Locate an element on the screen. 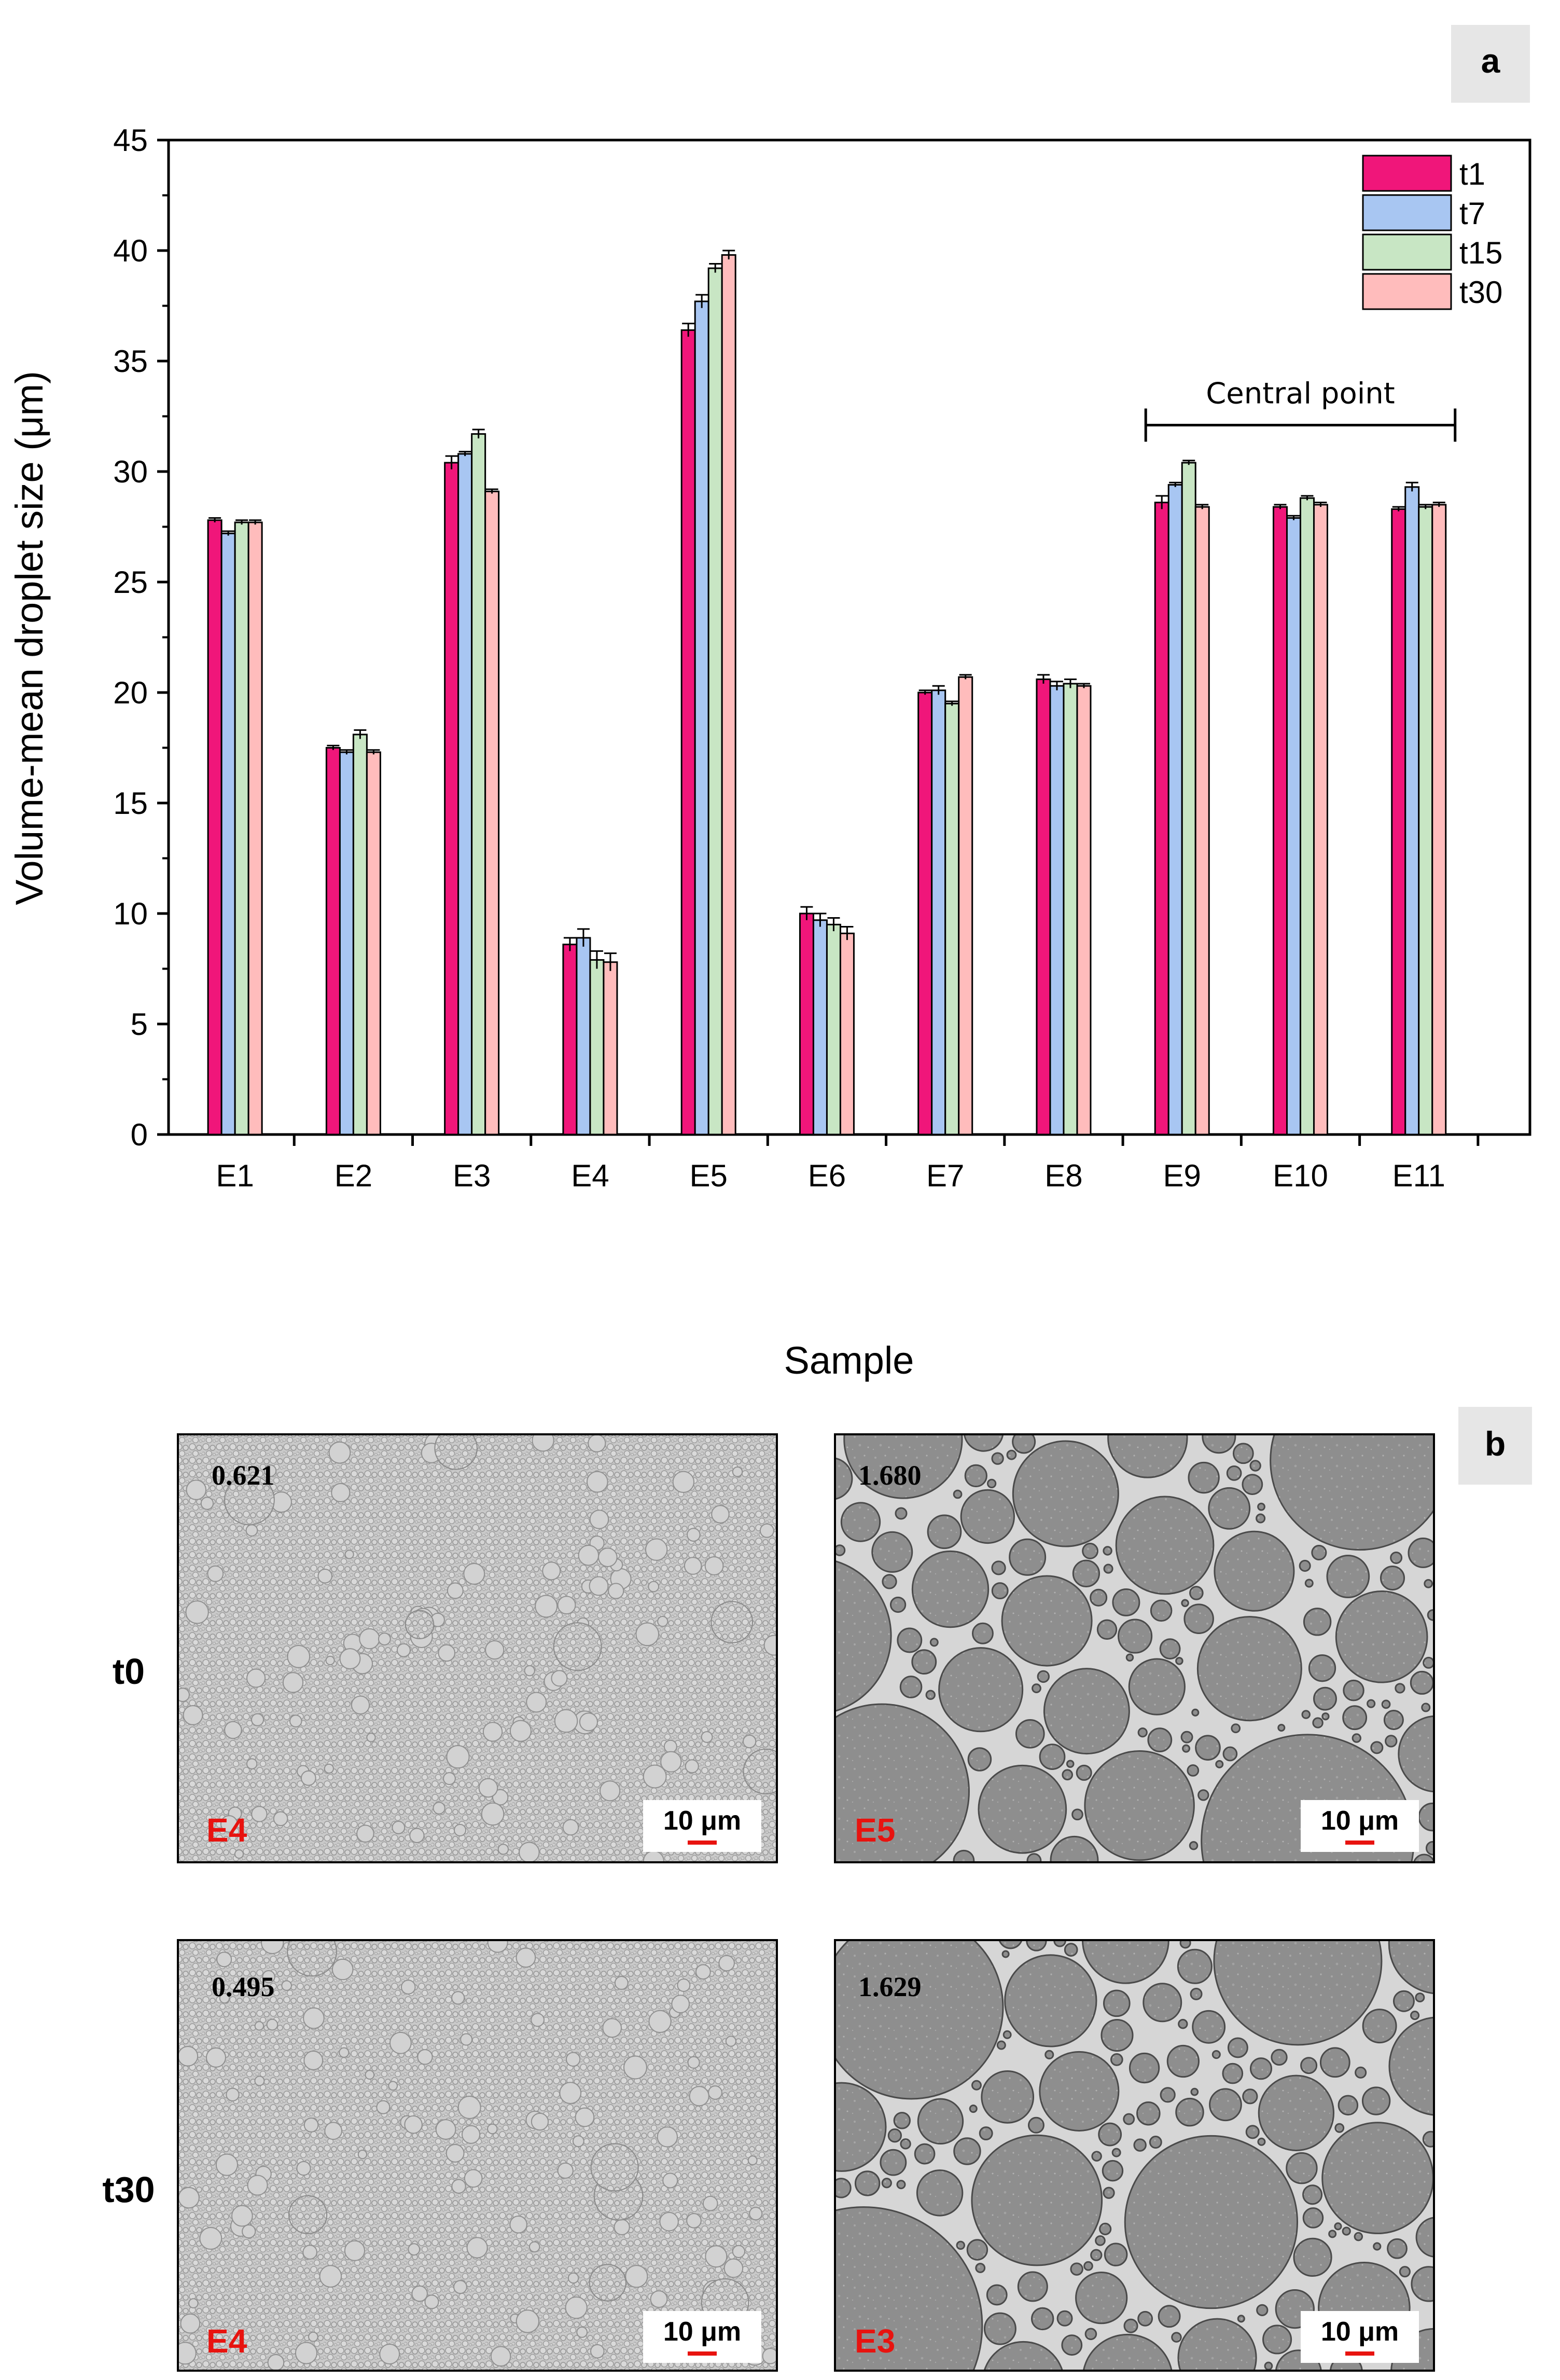  y-tick-label: 45 is located at coordinates (130, 140).